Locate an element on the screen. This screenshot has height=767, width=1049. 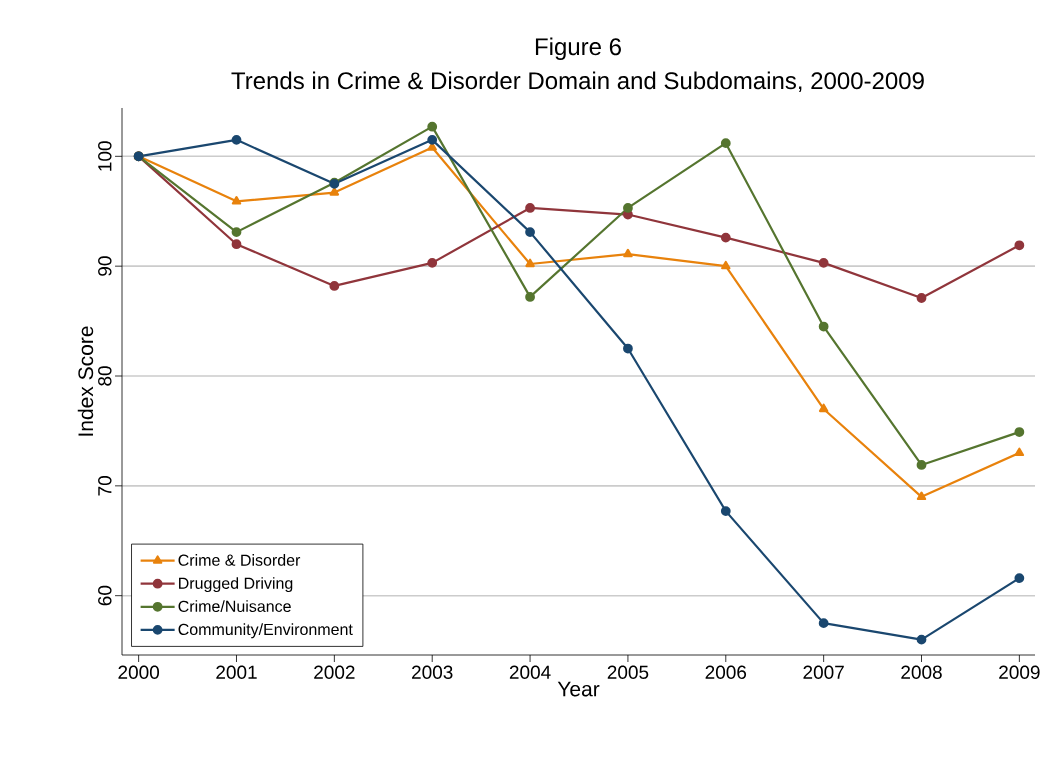
y-tick-label: 80 is located at coordinates (105, 376).